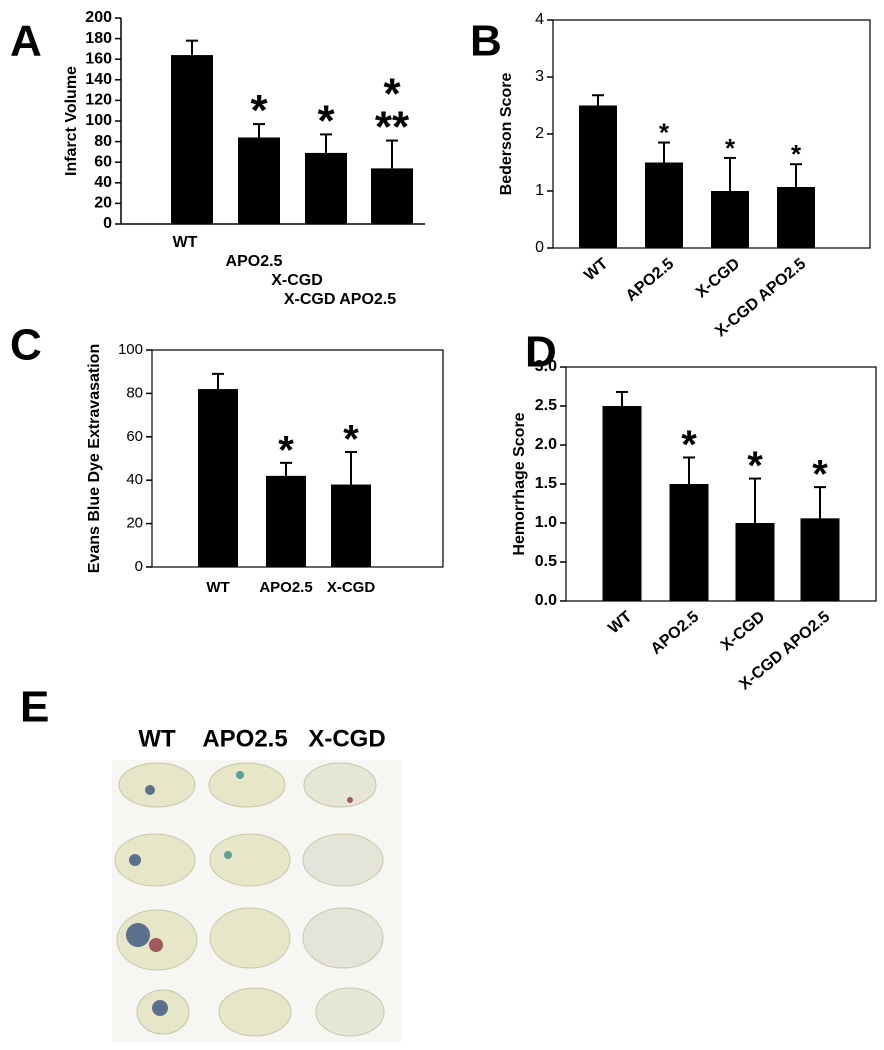 The width and height of the screenshot is (884, 1050). I want to click on y-tick-label: 1, so click(539, 190).